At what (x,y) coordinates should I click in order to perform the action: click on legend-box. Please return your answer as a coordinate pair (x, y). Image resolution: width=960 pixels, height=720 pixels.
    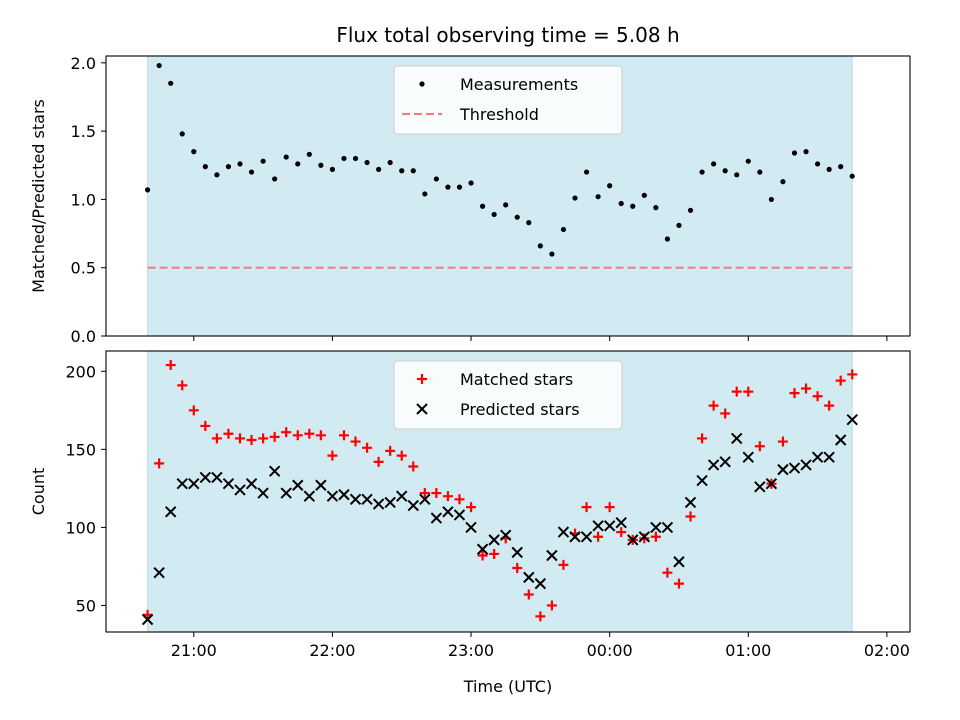
    Looking at the image, I should click on (508, 100).